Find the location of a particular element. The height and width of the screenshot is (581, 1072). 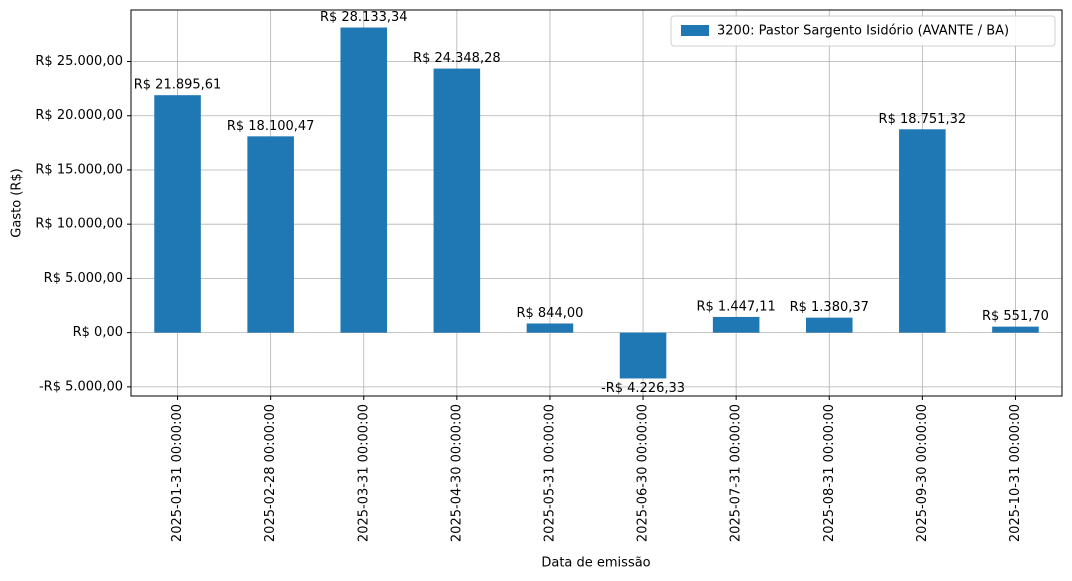

x-tick-label: 2025-07-31 00:00:00 is located at coordinates (736, 473).